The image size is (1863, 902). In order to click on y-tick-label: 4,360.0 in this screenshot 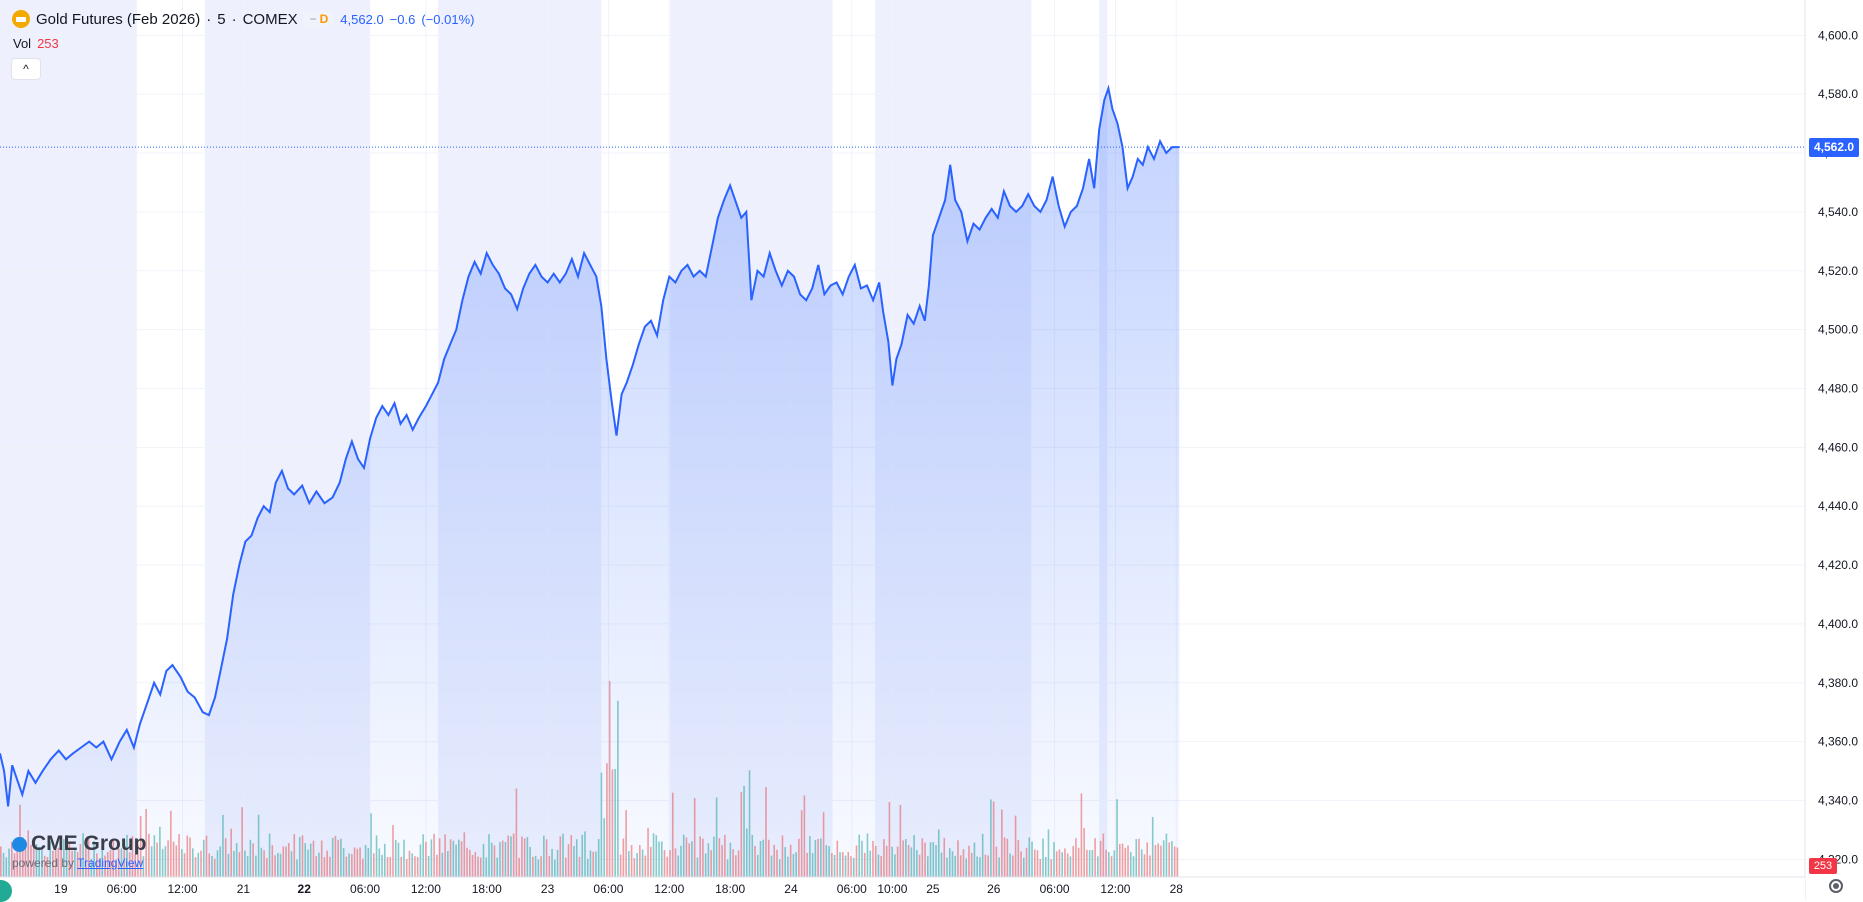, I will do `click(1838, 742)`.